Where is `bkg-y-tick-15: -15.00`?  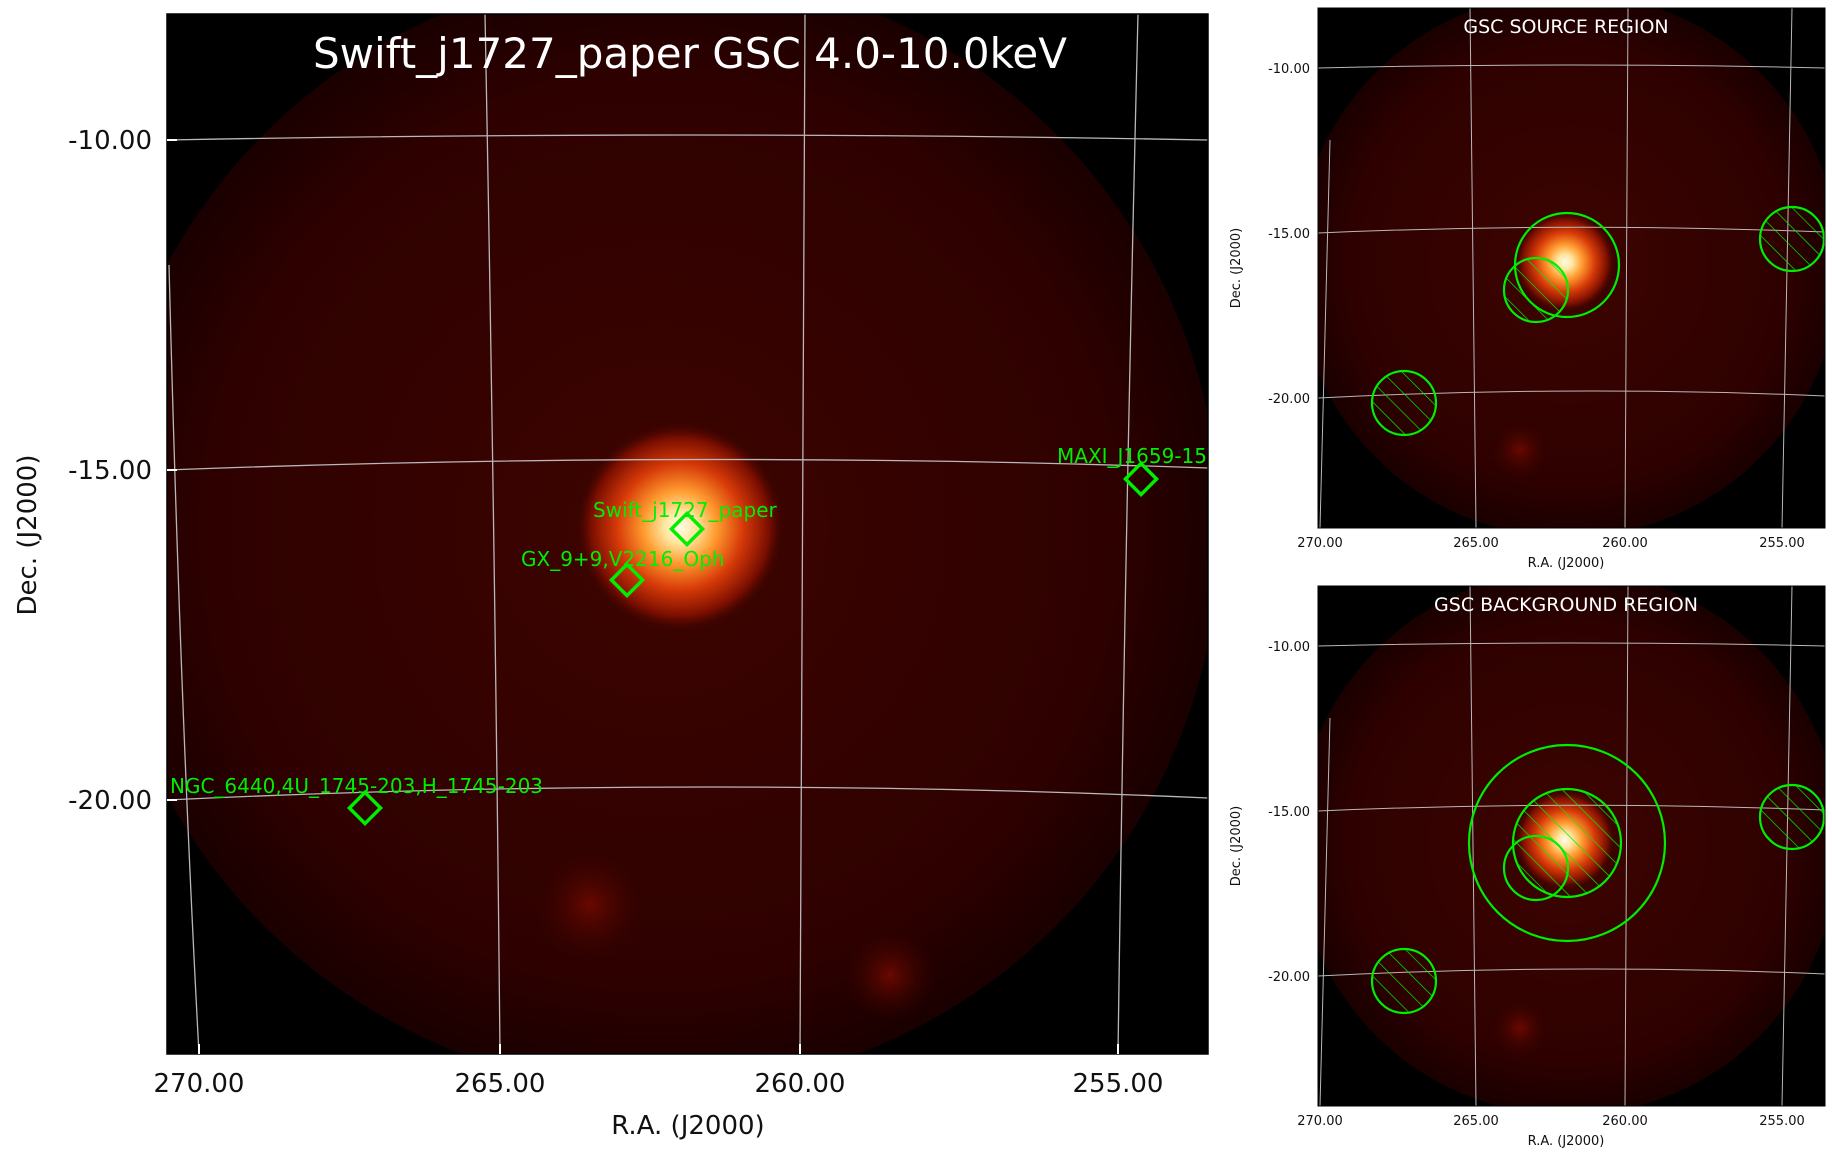 bkg-y-tick-15: -15.00 is located at coordinates (1289, 812).